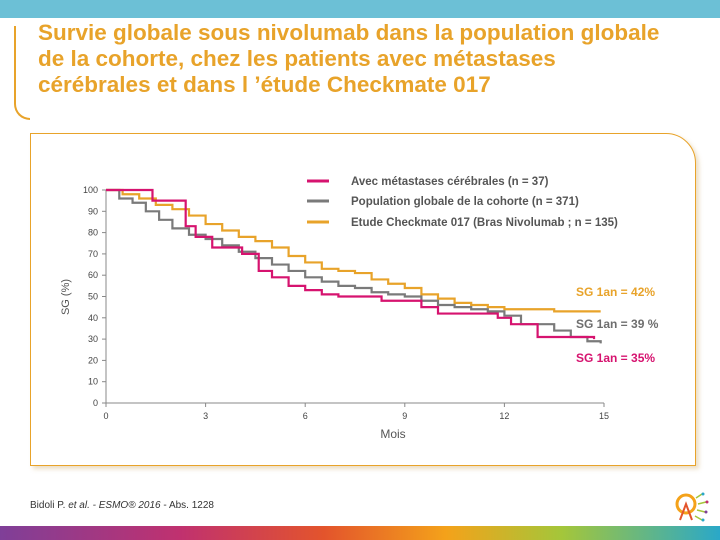  Describe the element at coordinates (392, 434) in the screenshot. I see `x-axis-label: Mois` at that location.